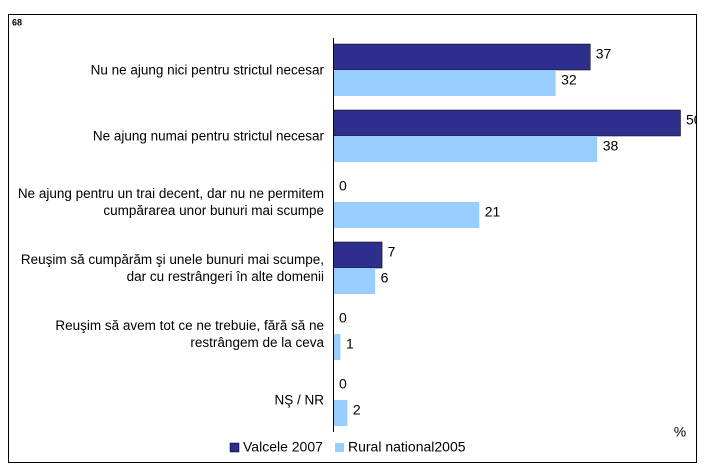  What do you see at coordinates (283, 447) in the screenshot?
I see `legend-label: Valcele 2007` at bounding box center [283, 447].